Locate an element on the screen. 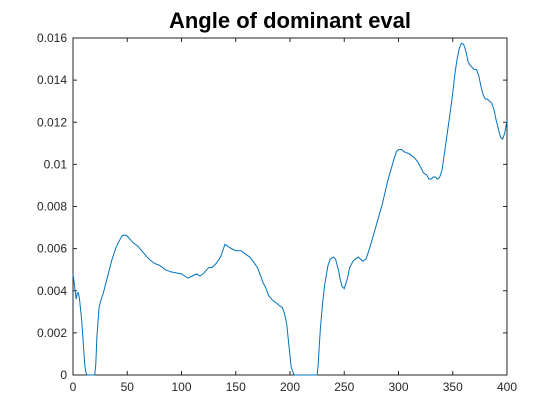 The width and height of the screenshot is (560, 420). y-tick-label: 0.002 is located at coordinates (52, 333).